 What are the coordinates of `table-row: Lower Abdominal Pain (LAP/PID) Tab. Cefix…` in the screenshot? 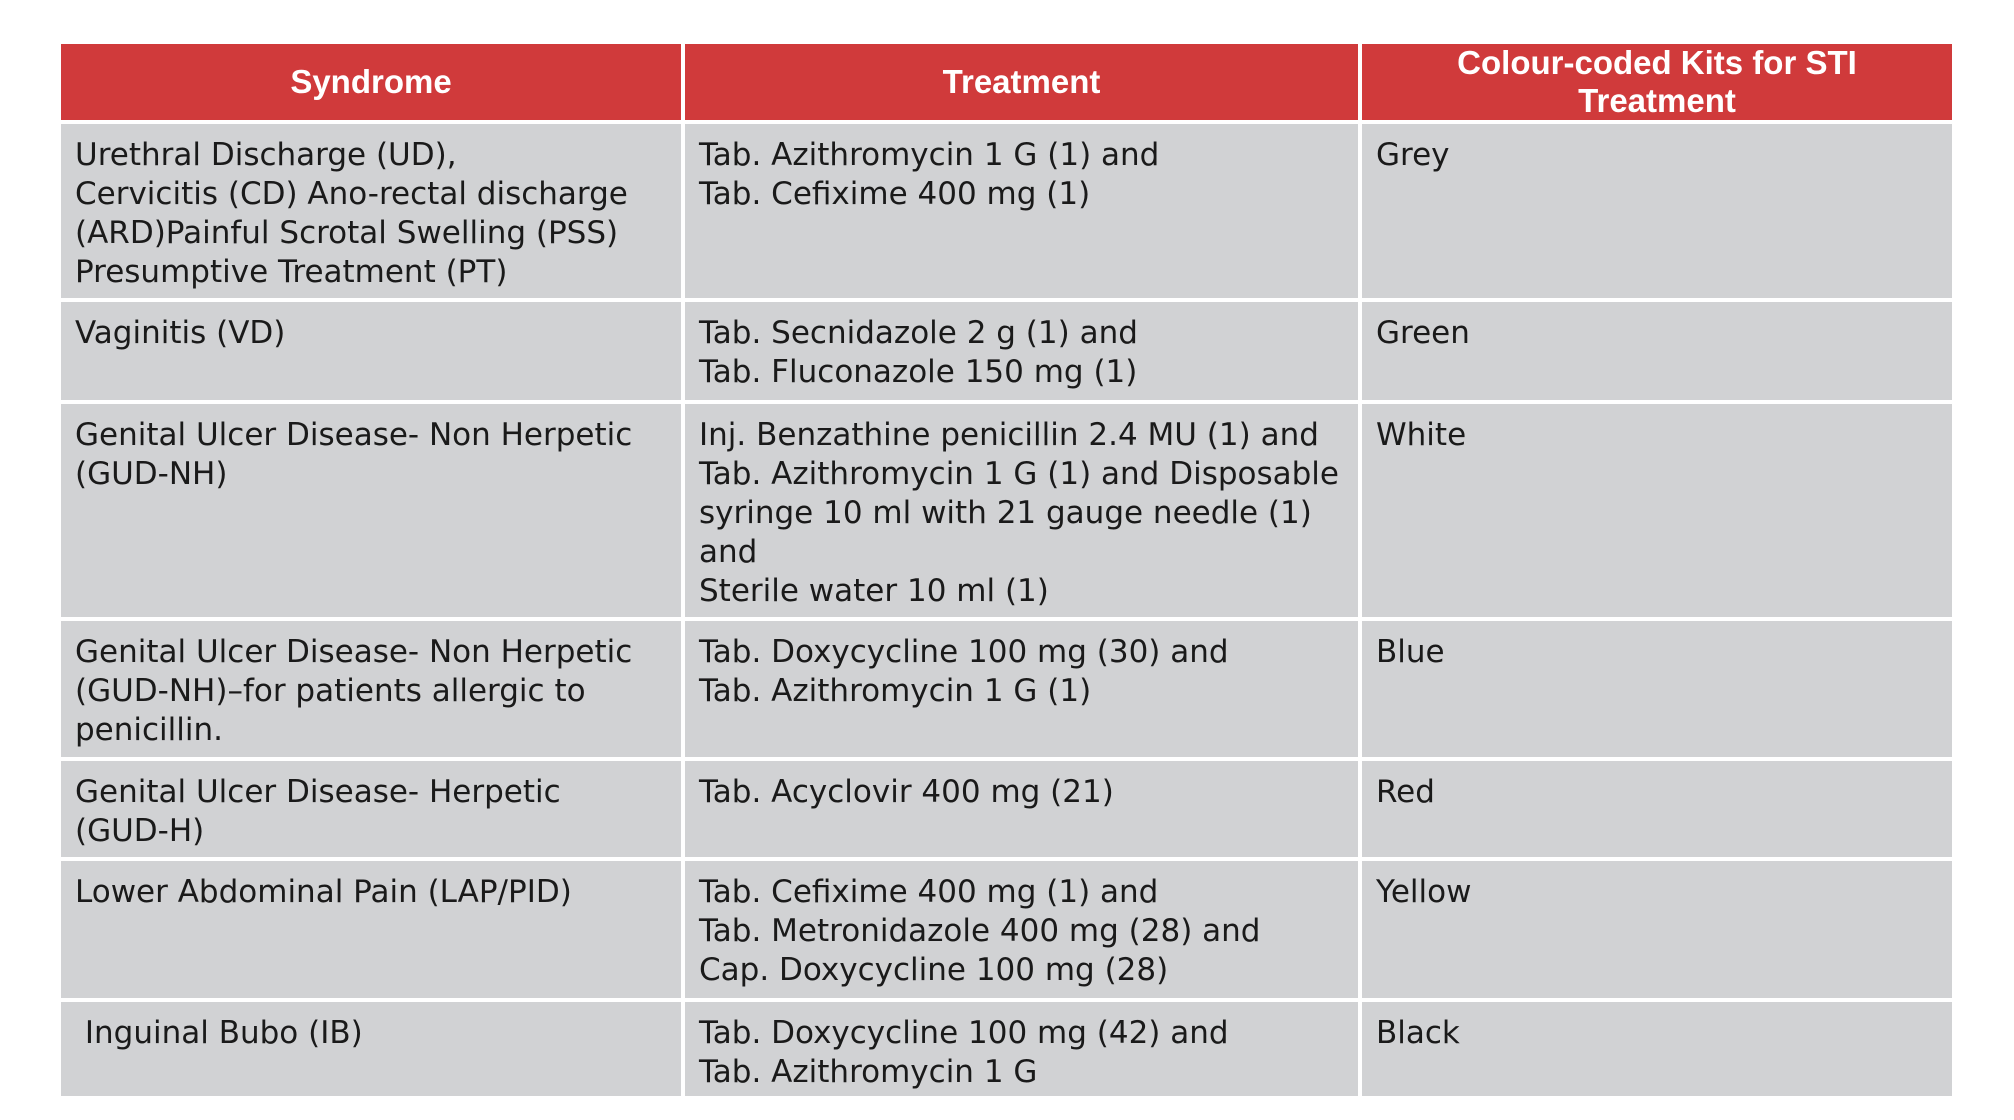 It's located at (1006, 929).